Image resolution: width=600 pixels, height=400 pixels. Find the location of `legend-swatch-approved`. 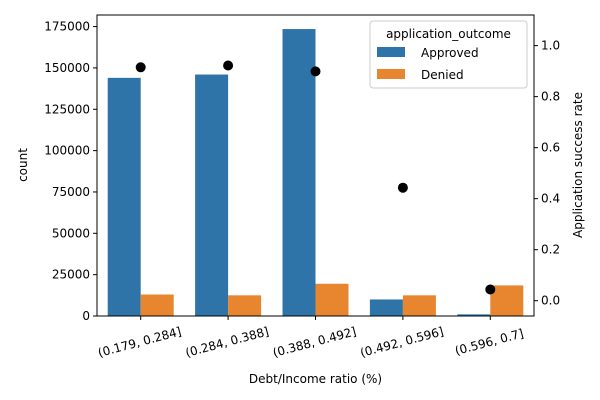

legend-swatch-approved is located at coordinates (391, 52).